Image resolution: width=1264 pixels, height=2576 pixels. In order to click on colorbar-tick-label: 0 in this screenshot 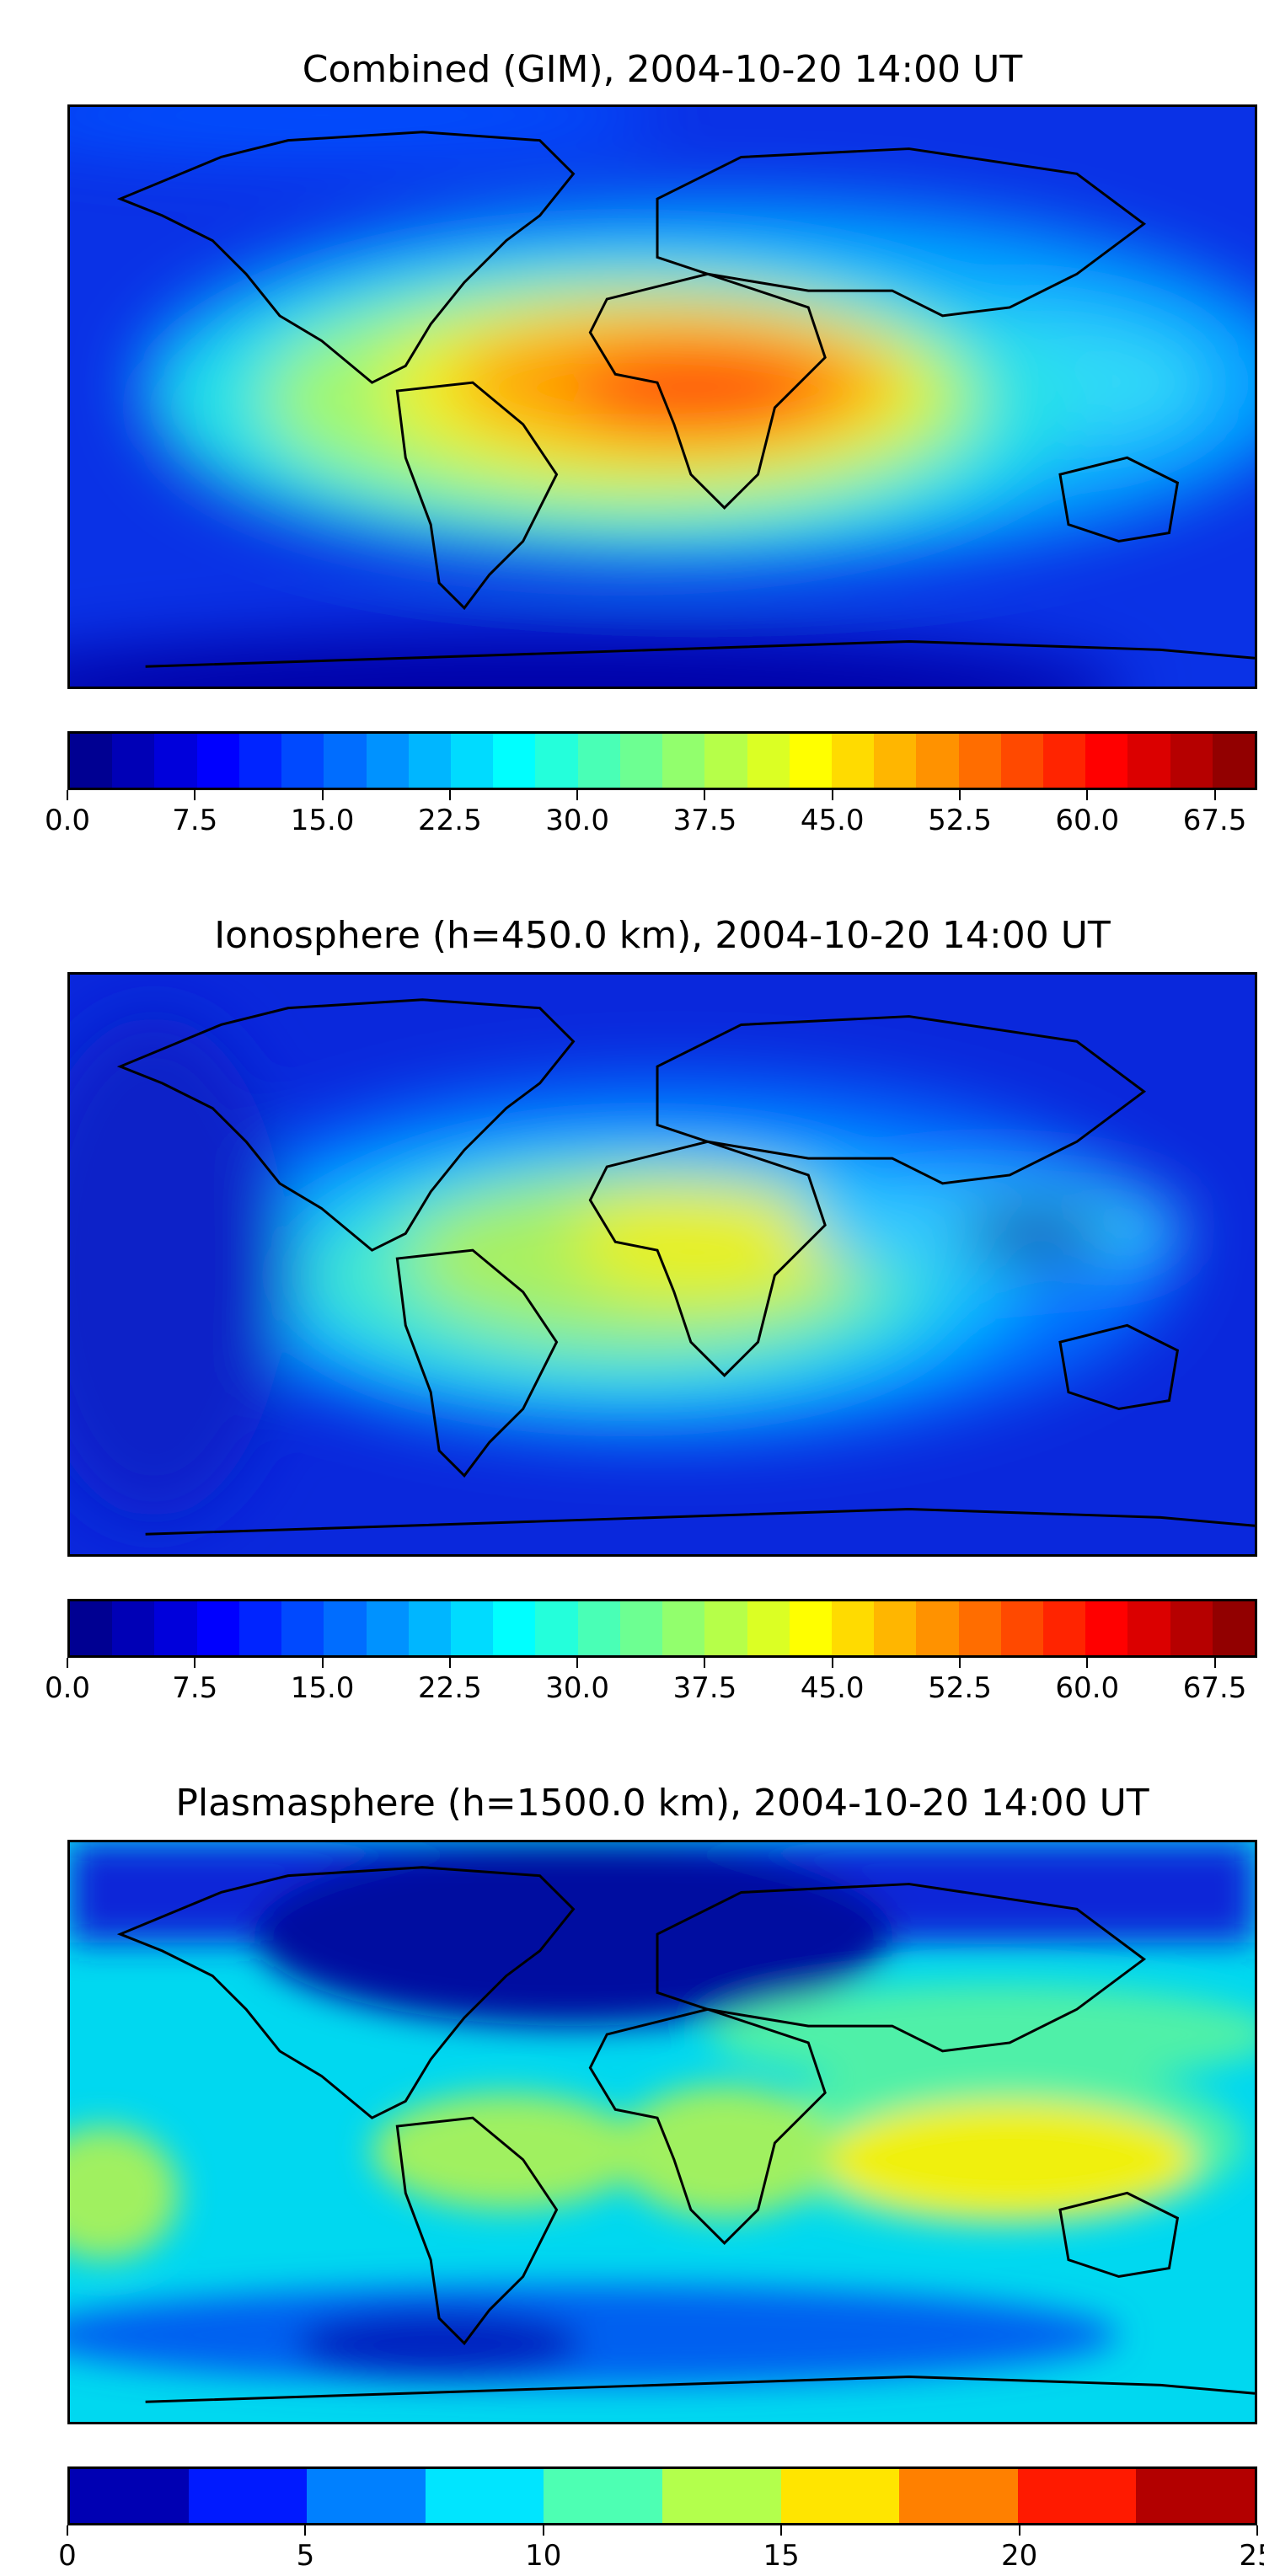, I will do `click(68, 2556)`.